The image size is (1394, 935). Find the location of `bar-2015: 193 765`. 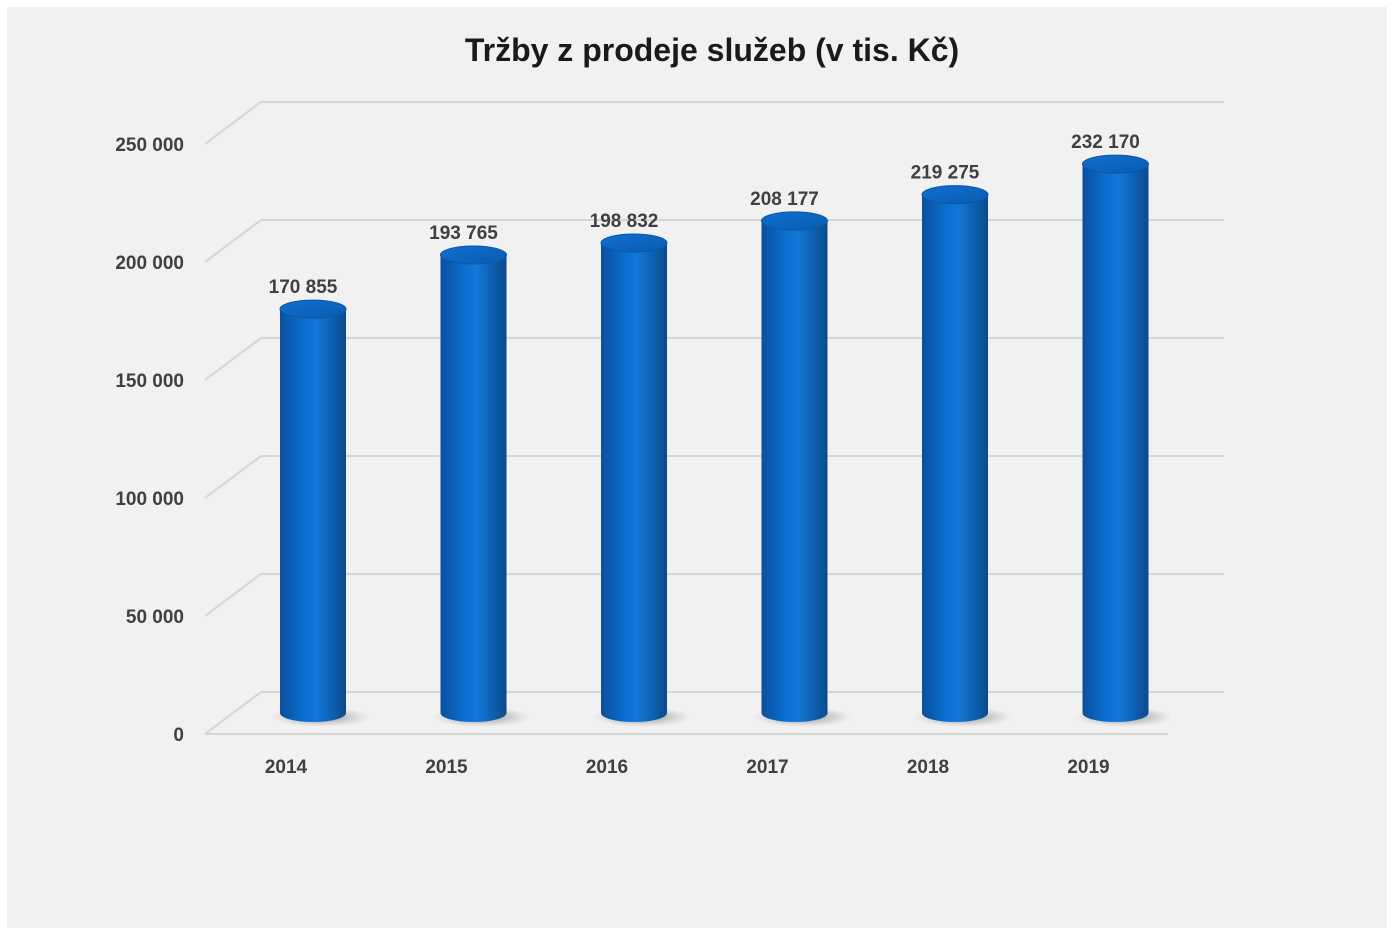

bar-2015: 193 765 is located at coordinates (480, 475).